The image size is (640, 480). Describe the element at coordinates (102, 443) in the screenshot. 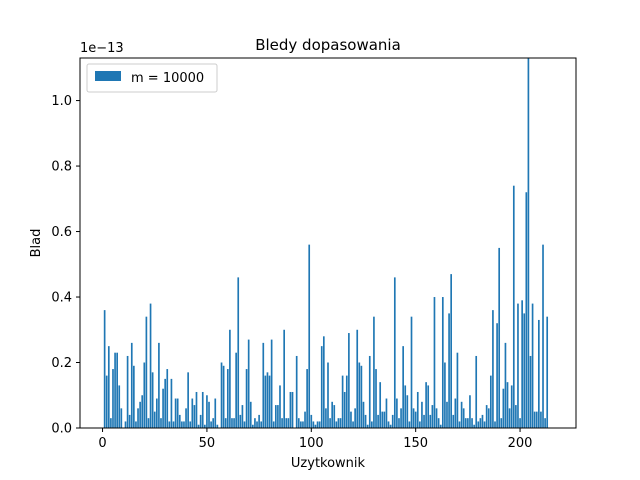

I see `x-tick-label: 0` at that location.